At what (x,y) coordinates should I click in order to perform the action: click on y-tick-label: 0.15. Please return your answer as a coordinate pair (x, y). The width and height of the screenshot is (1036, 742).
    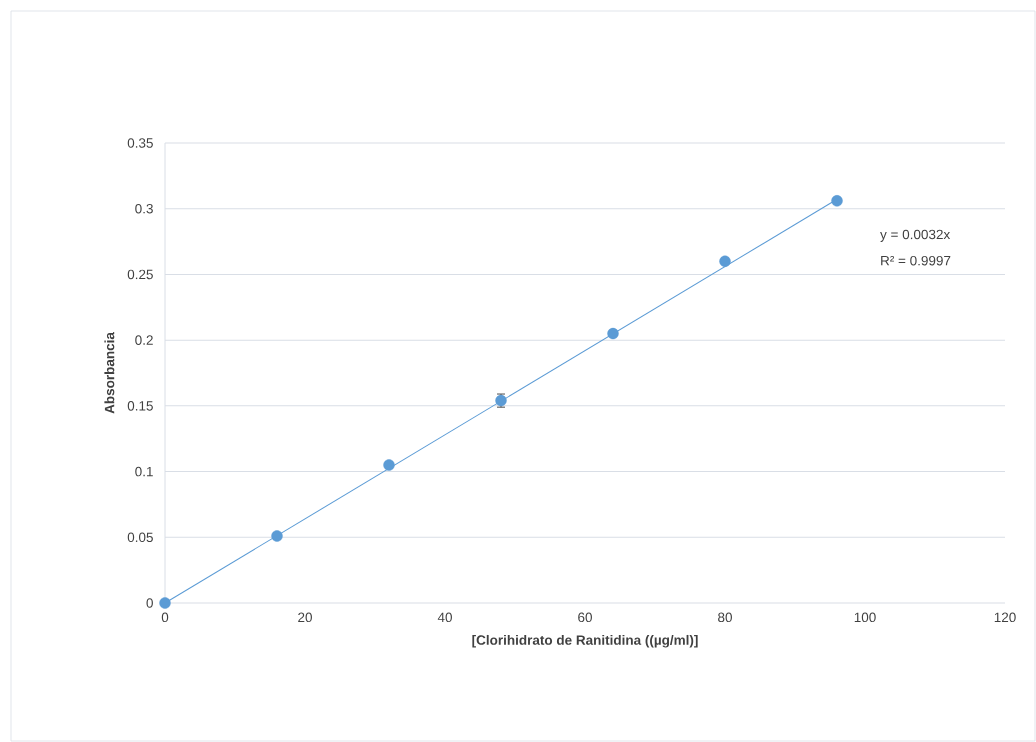
    Looking at the image, I should click on (140, 406).